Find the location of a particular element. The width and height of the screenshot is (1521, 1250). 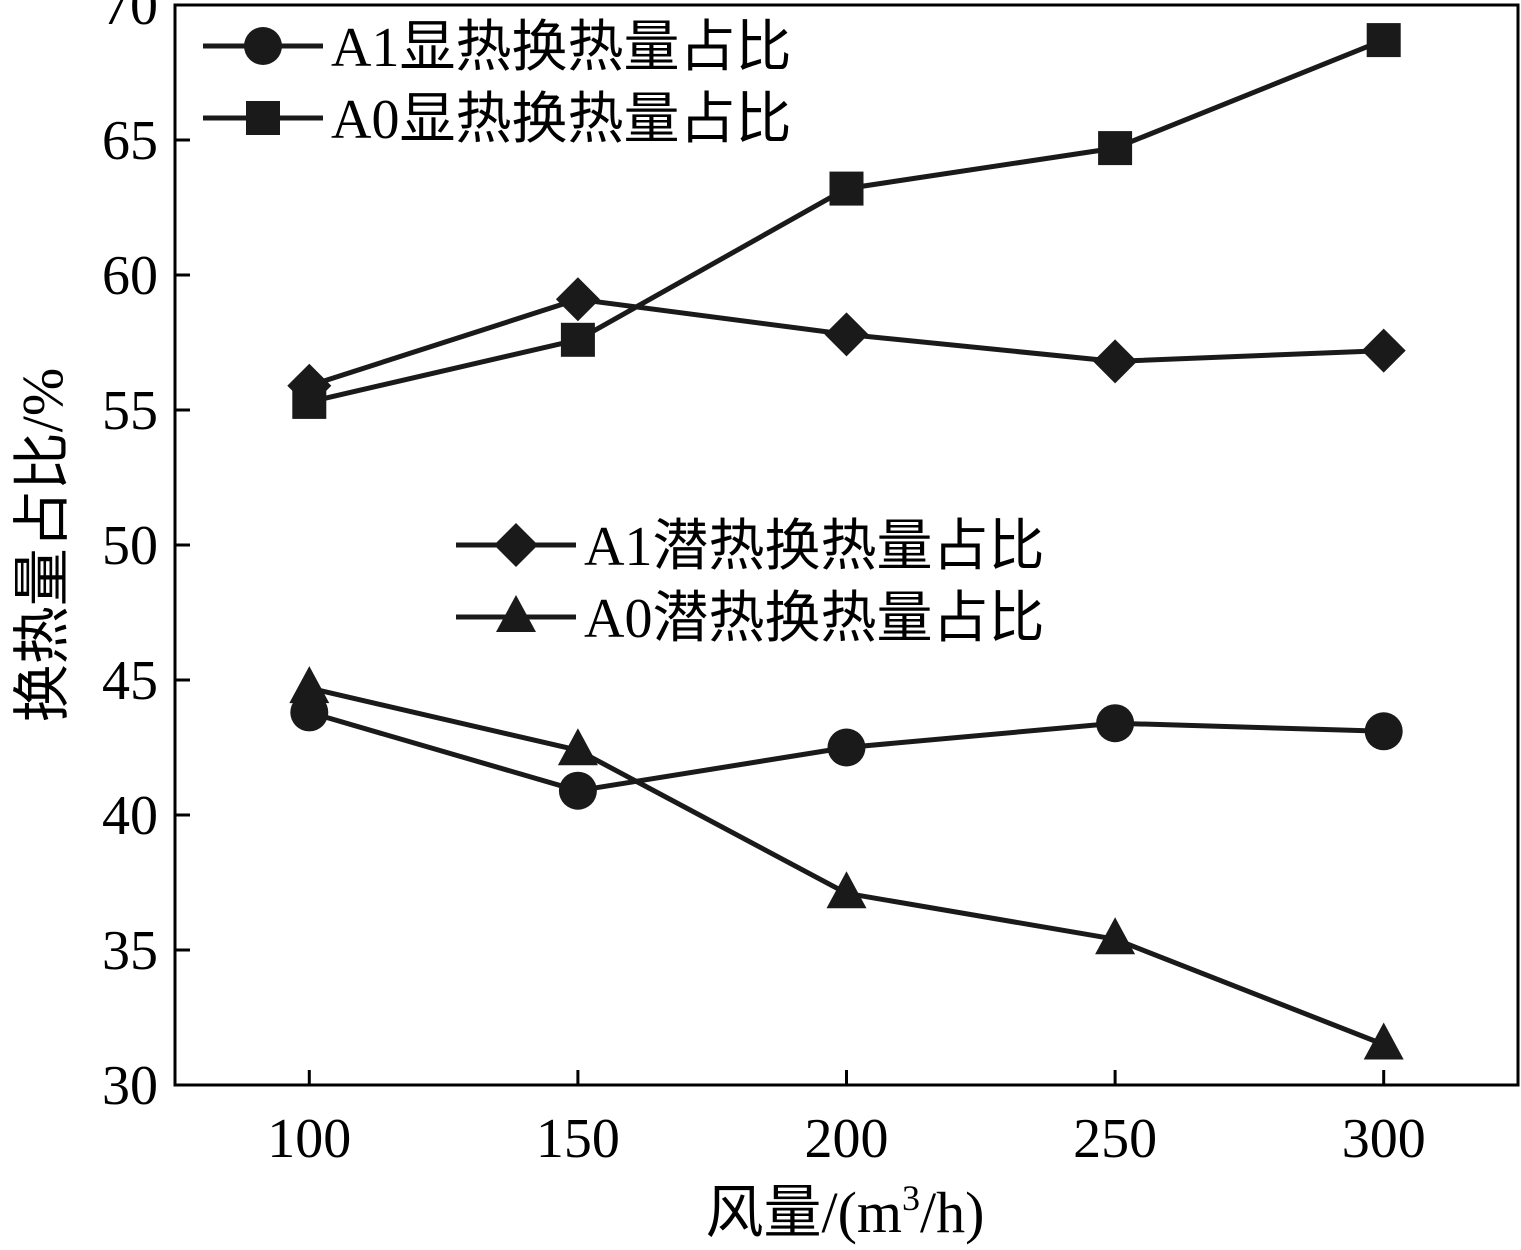

legend-label: A1显热换热量占比 is located at coordinates (561, 48).